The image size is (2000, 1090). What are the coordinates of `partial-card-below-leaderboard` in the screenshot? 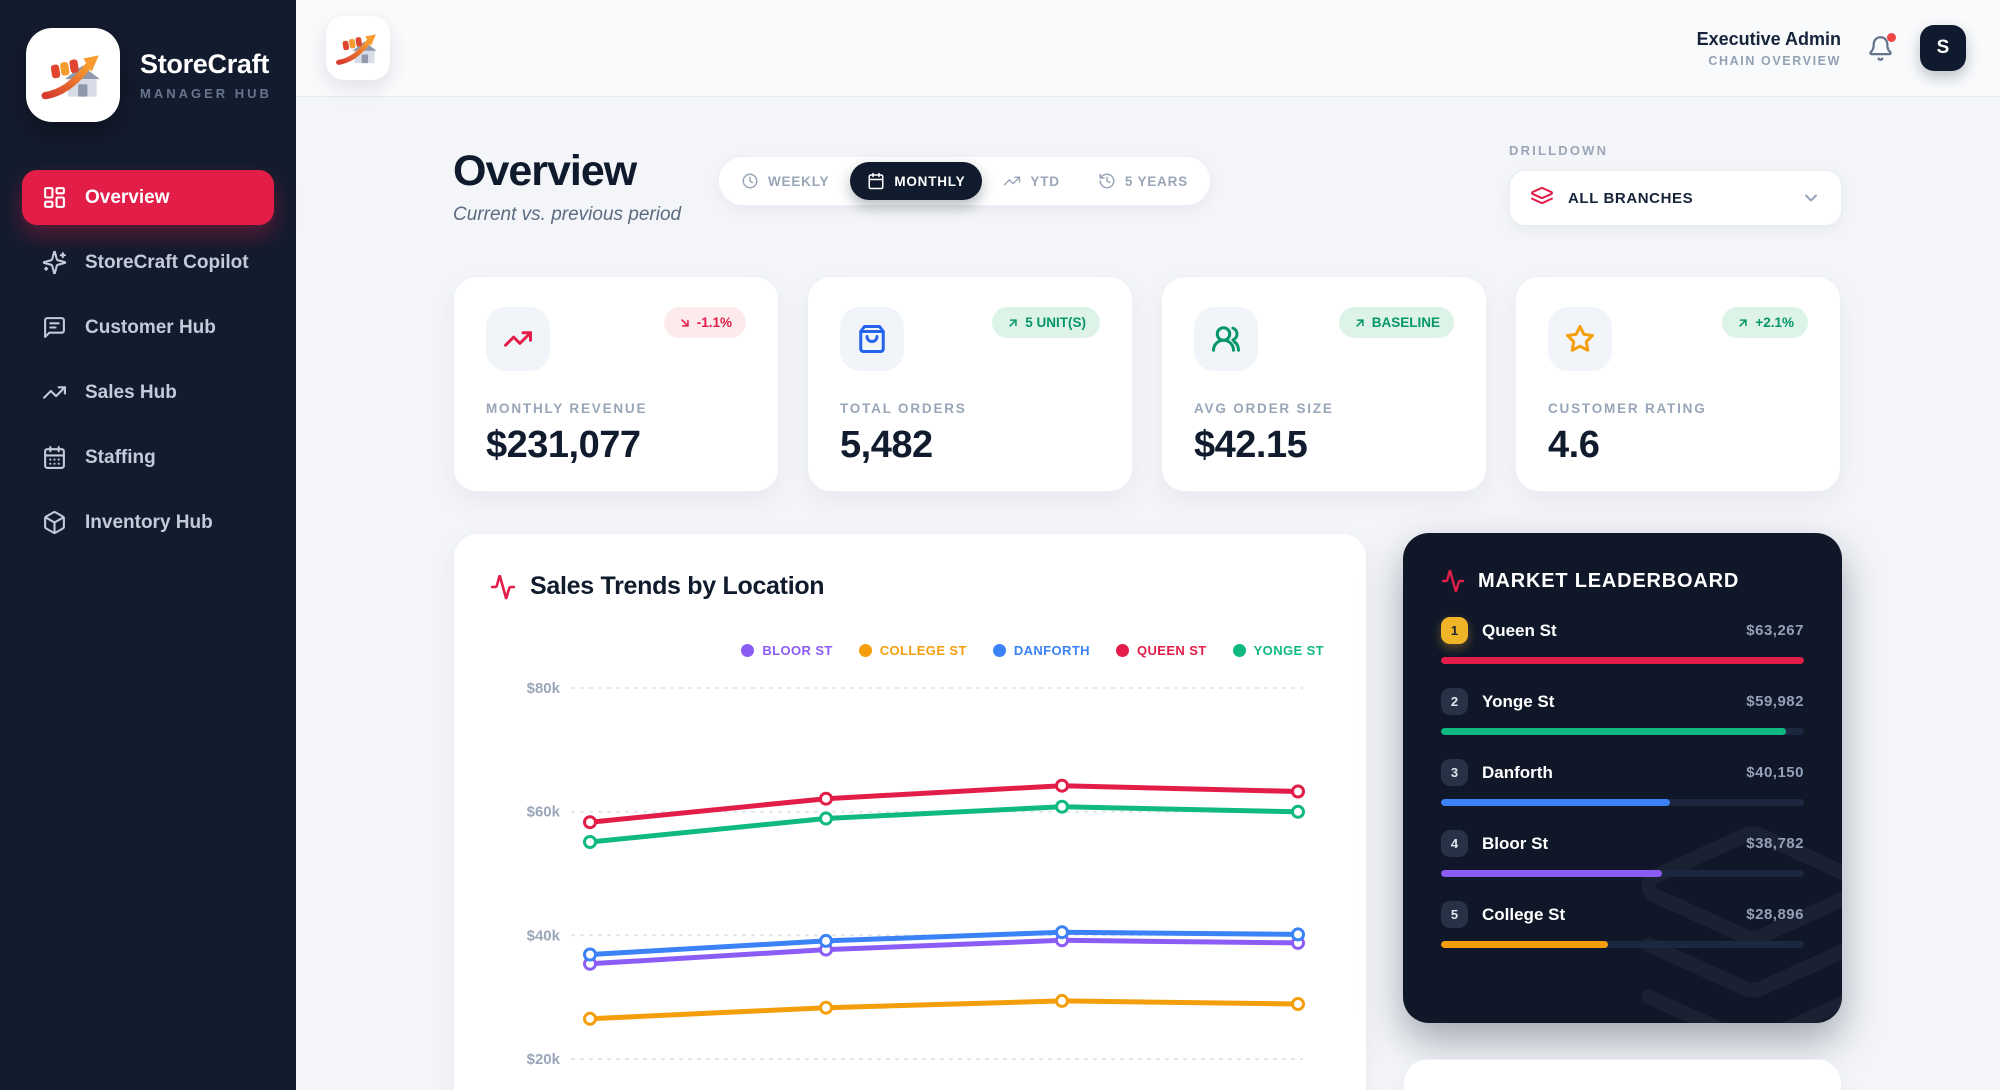 It's located at (1622, 1074).